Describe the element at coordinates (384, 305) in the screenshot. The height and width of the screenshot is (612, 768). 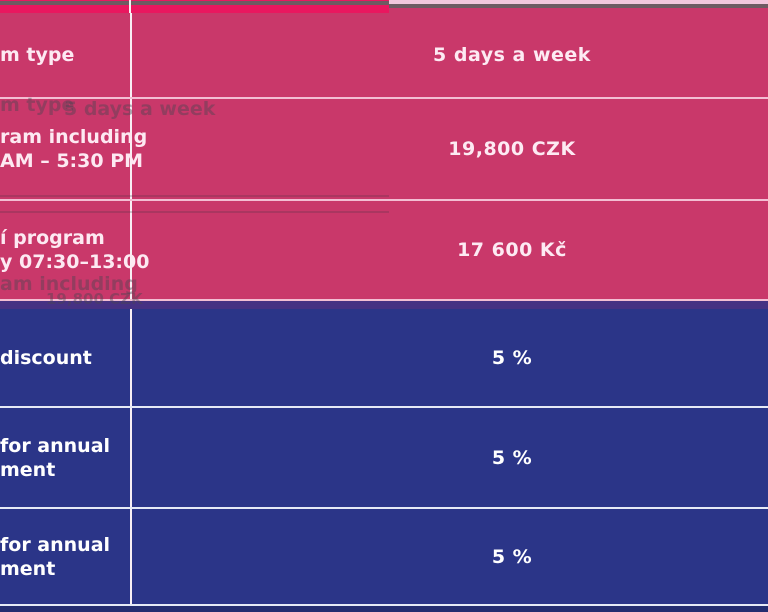
I see `section-transition-band` at that location.